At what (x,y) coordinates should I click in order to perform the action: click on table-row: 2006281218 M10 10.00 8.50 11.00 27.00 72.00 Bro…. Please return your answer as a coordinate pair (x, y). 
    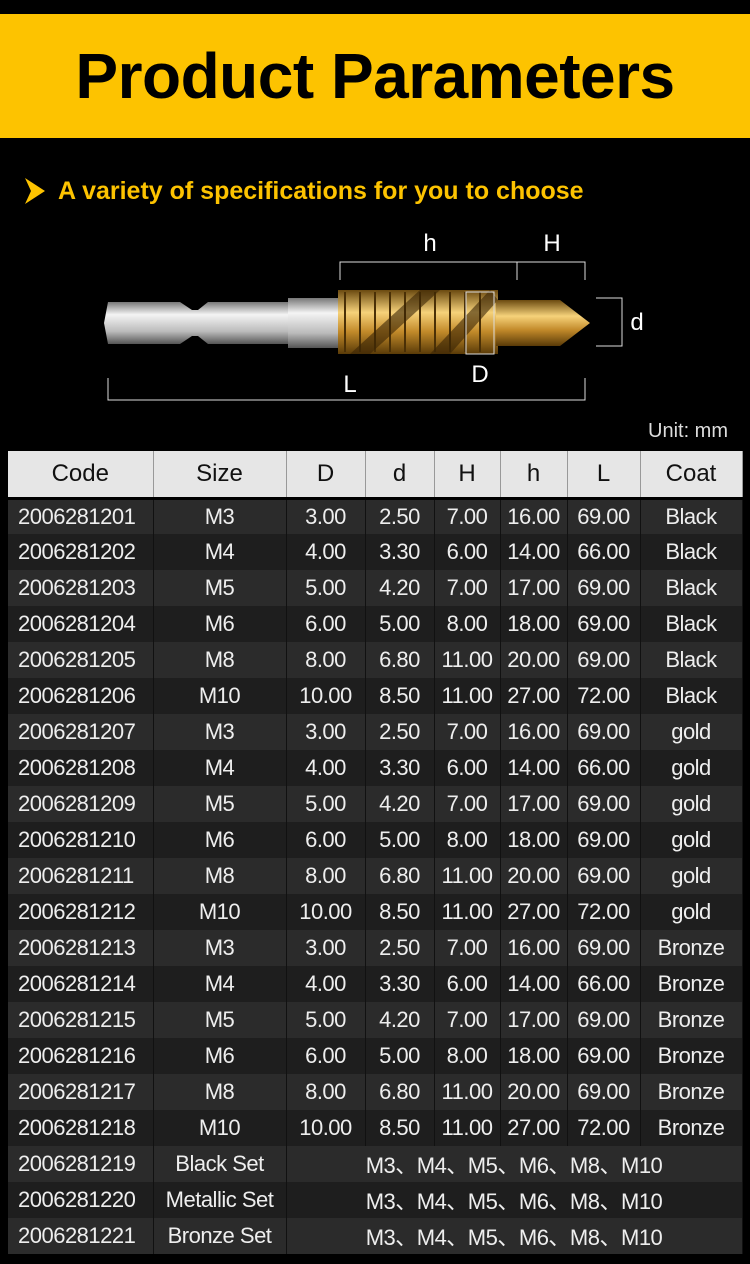
    Looking at the image, I should click on (375, 1128).